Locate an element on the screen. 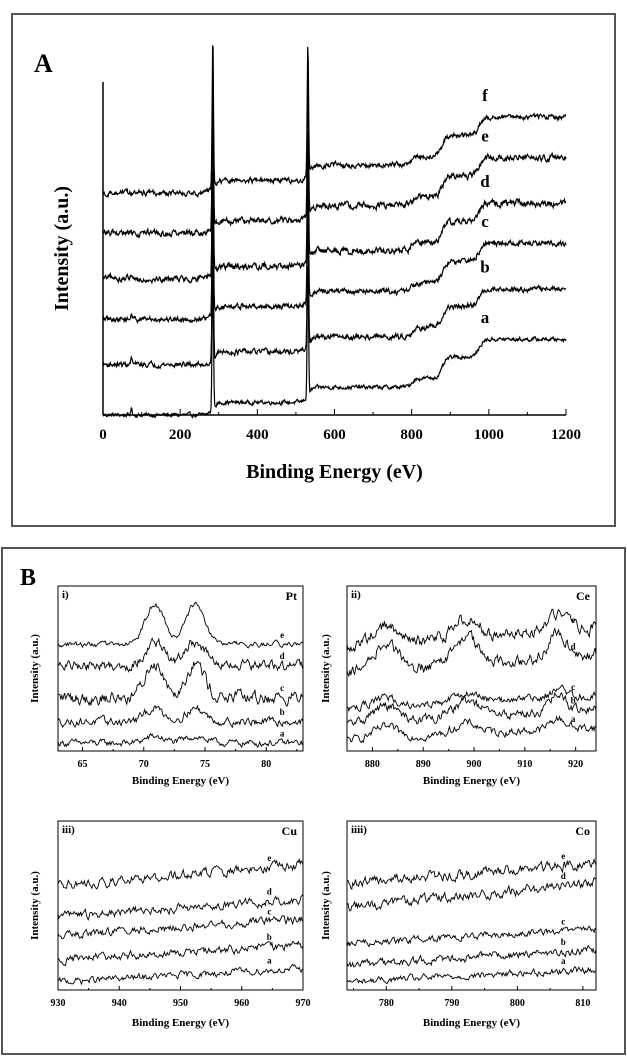  panel-b-i-series-b-label: b is located at coordinates (282, 712).